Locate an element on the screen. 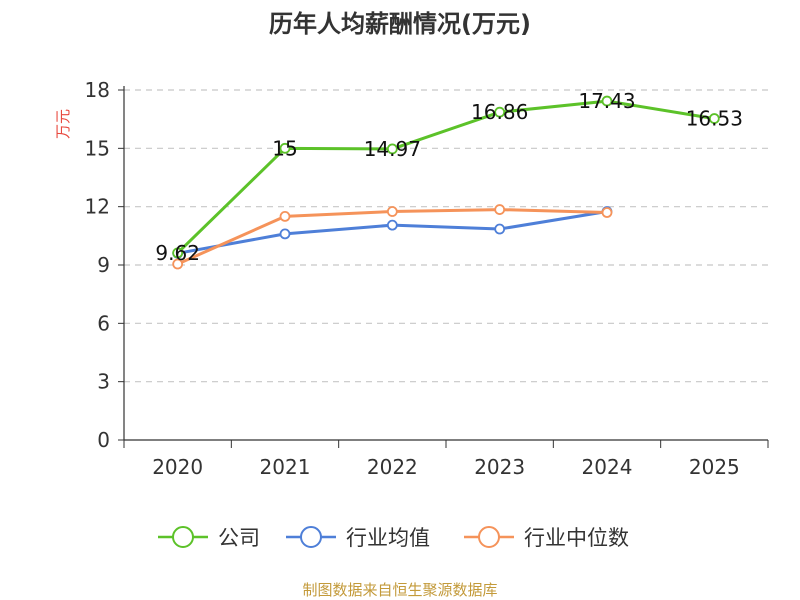 The image size is (800, 600). data-label: 16.86 is located at coordinates (499, 112).